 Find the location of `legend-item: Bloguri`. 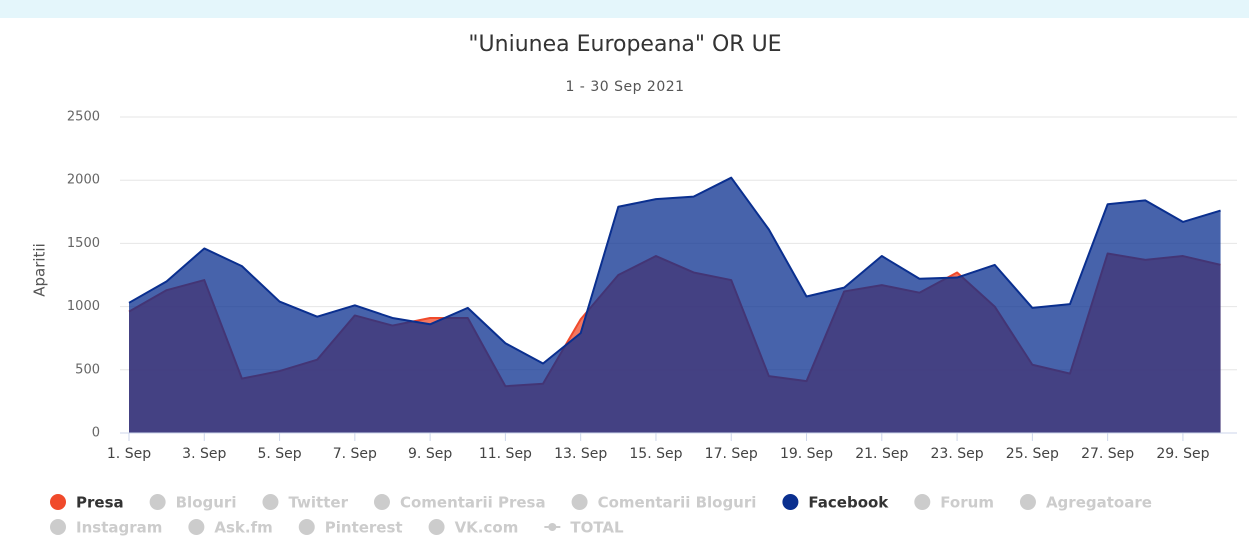

legend-item: Bloguri is located at coordinates (193, 503).